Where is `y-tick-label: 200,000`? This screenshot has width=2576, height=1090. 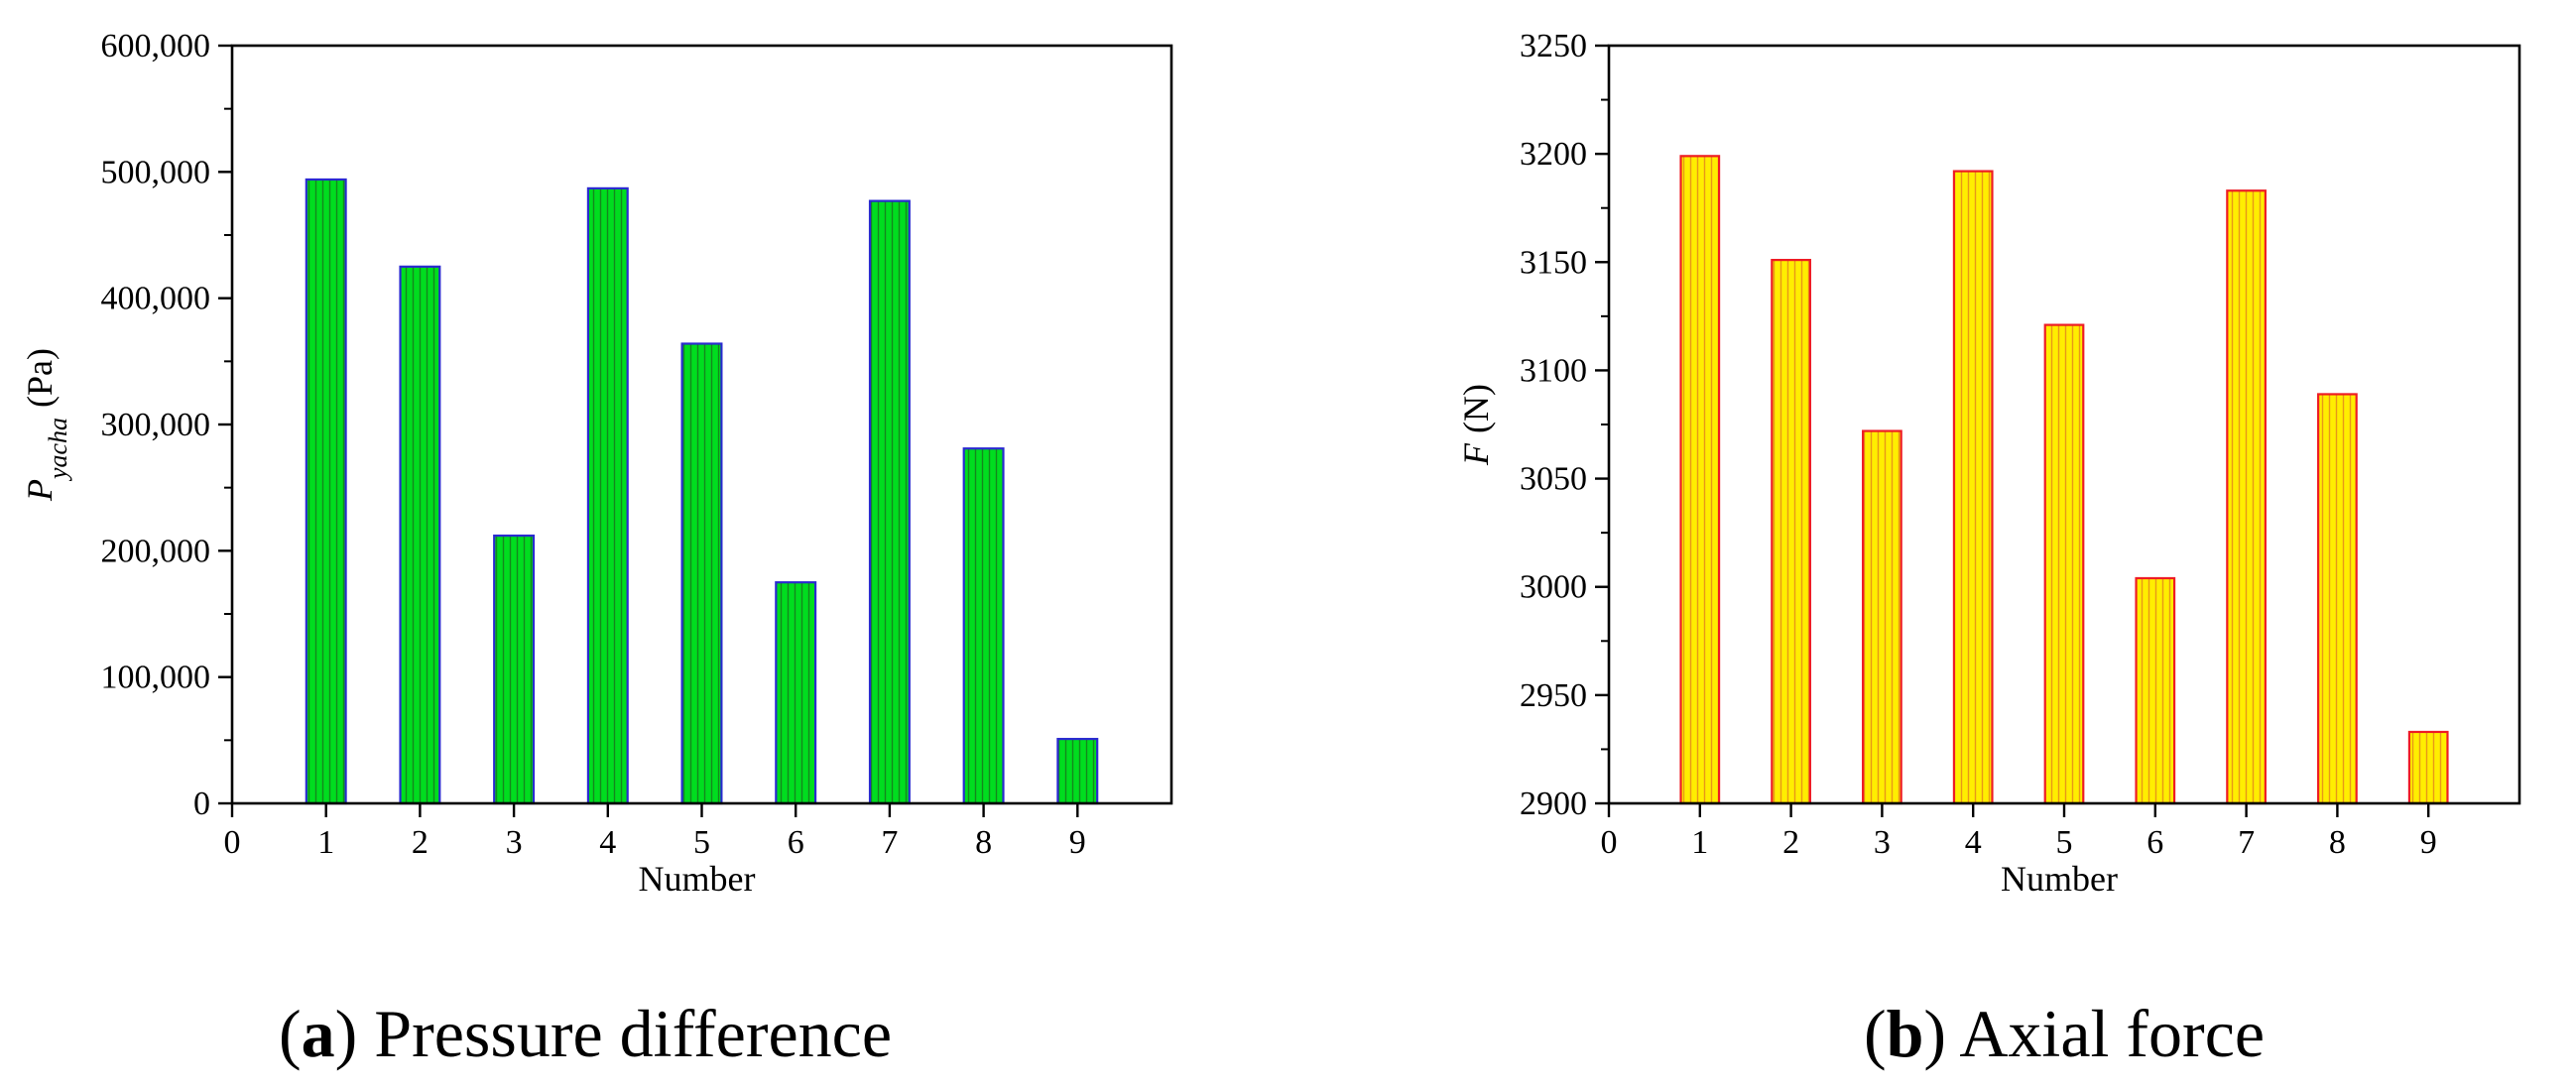 y-tick-label: 200,000 is located at coordinates (156, 551).